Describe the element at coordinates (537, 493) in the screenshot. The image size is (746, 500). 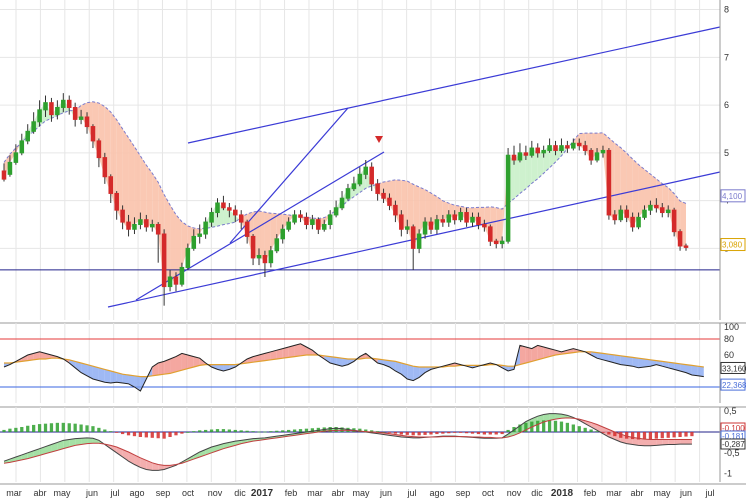
I see `x-month-label: dic` at that location.